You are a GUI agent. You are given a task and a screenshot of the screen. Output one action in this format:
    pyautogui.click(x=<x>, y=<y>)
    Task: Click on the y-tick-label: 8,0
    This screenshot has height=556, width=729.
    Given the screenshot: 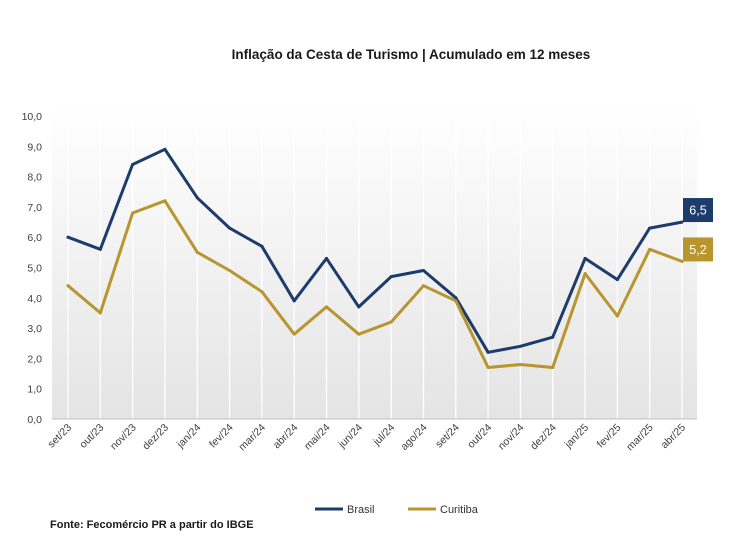 What is the action you would take?
    pyautogui.click(x=34, y=178)
    